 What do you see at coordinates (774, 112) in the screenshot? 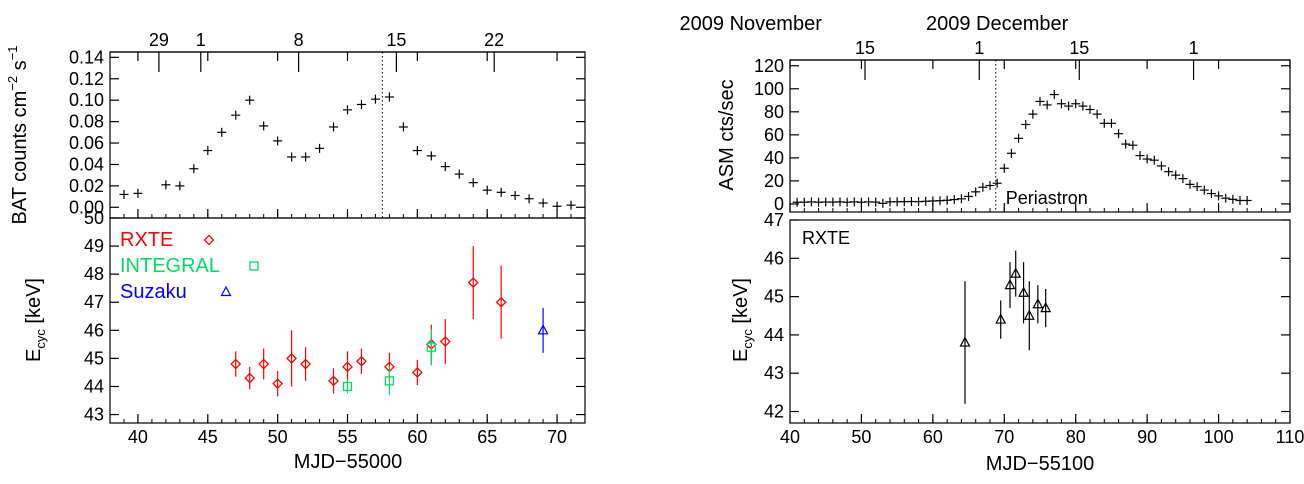
I see `y-tick-label: 80` at bounding box center [774, 112].